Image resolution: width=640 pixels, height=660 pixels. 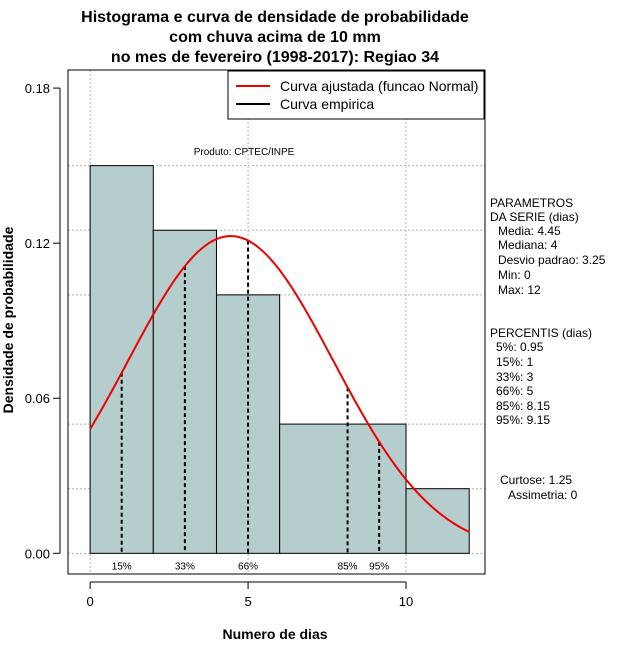 I want to click on legend-label-empirical: Curva empirica, so click(x=327, y=104).